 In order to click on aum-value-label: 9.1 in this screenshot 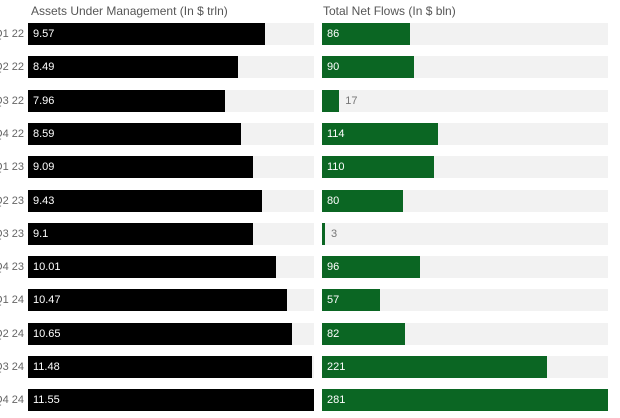, I will do `click(41, 233)`.